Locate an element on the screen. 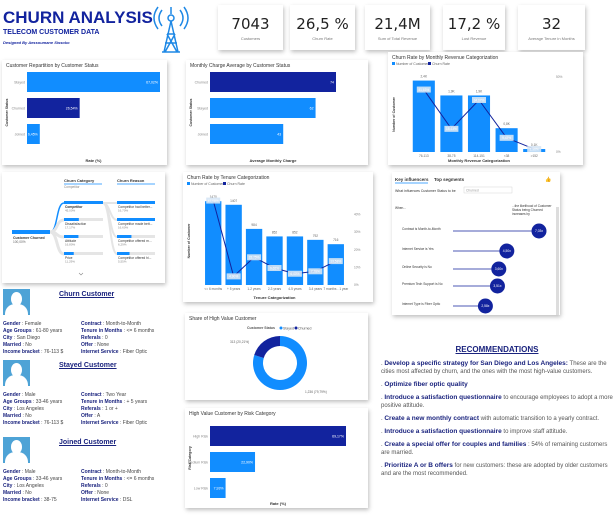 The width and height of the screenshot is (615, 528). category-value: 11,29% is located at coordinates (70, 262).